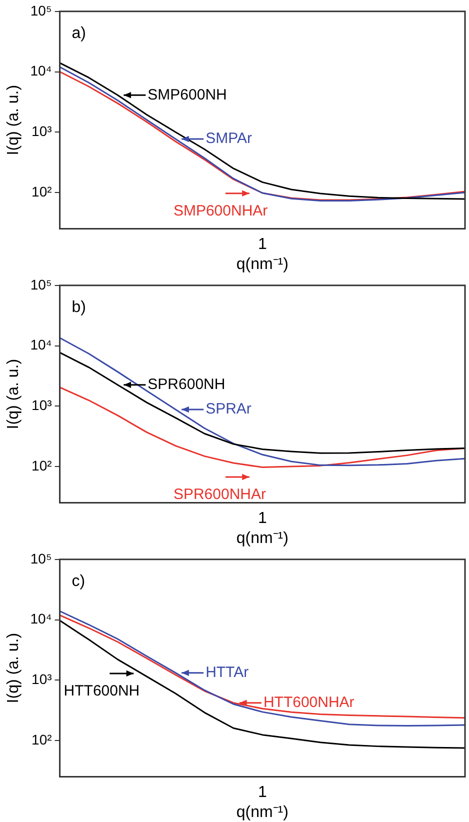 This screenshot has width=469, height=822. Describe the element at coordinates (308, 702) in the screenshot. I see `legend-label: HTT600NHAr` at that location.